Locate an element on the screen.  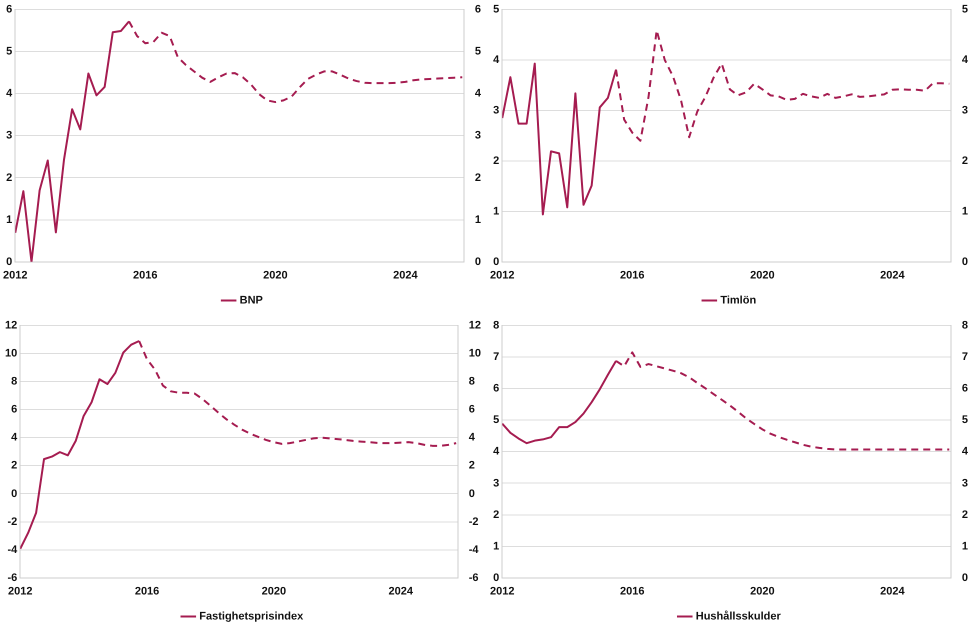
y2-tick-label: 7 is located at coordinates (965, 357).